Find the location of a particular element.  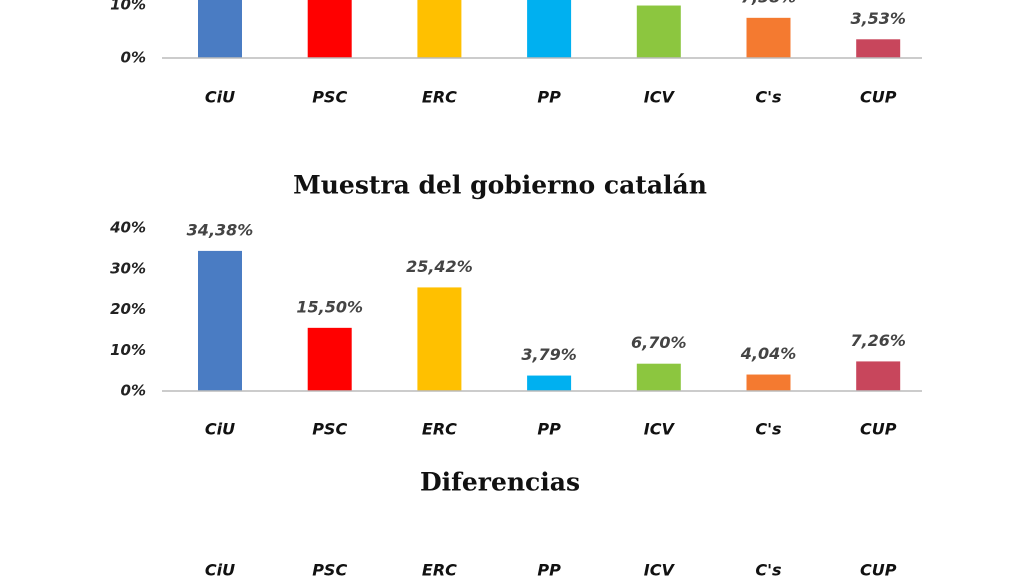

value-label: 4,04% is located at coordinates (768, 353).